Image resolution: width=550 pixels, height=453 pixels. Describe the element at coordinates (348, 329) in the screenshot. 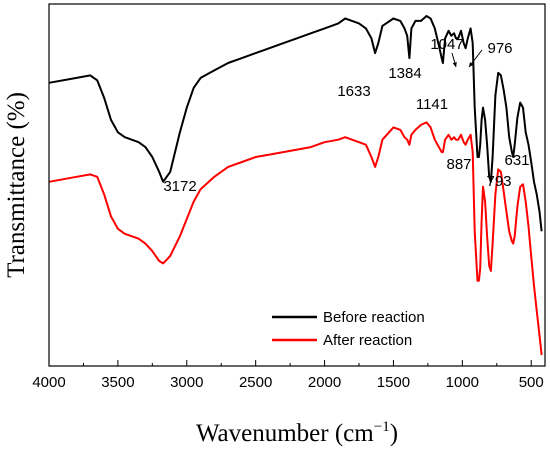

I see `legend: Before reaction After reaction` at that location.